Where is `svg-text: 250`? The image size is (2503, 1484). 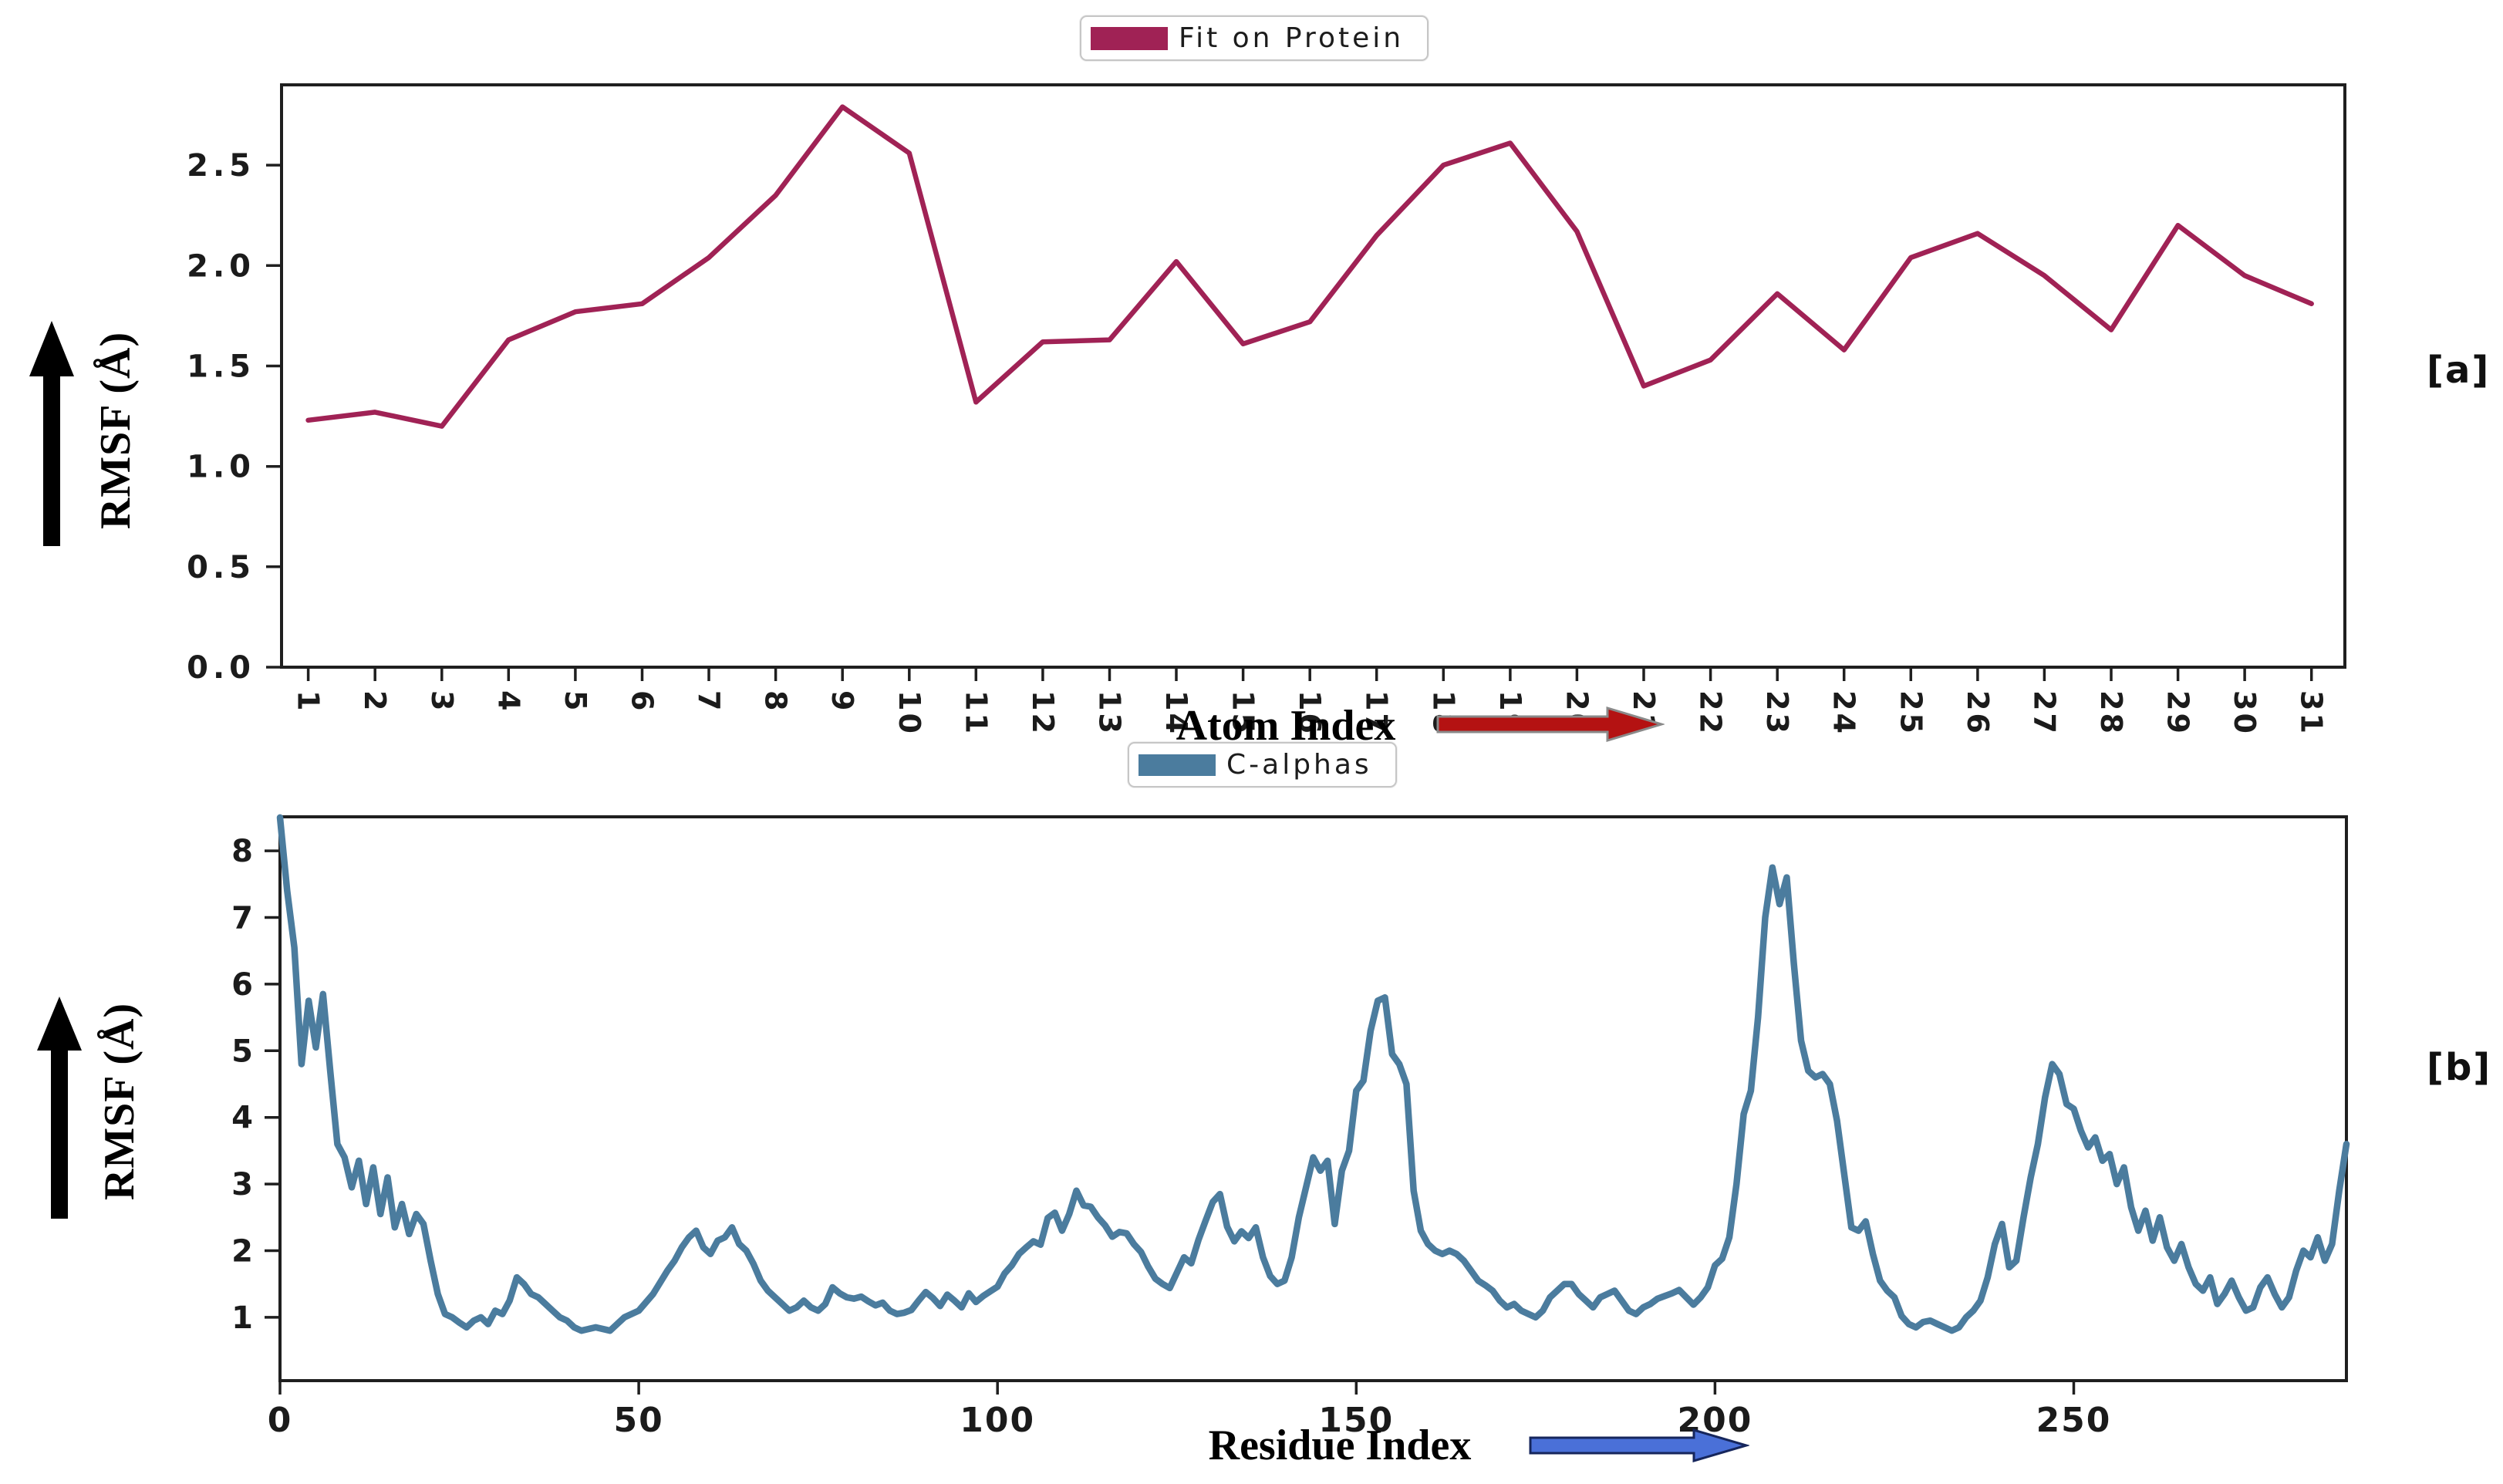 svg-text: 250 is located at coordinates (2074, 1420).